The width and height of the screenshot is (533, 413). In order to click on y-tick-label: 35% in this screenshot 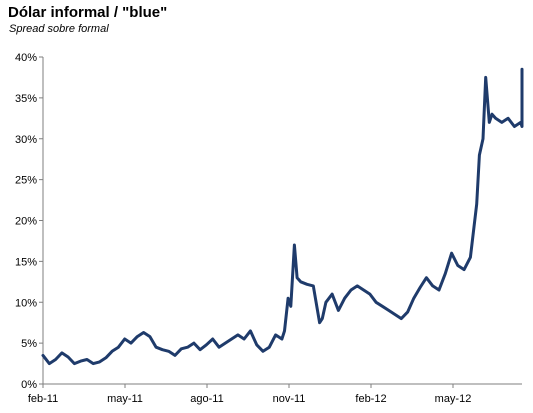, I will do `click(26, 99)`.